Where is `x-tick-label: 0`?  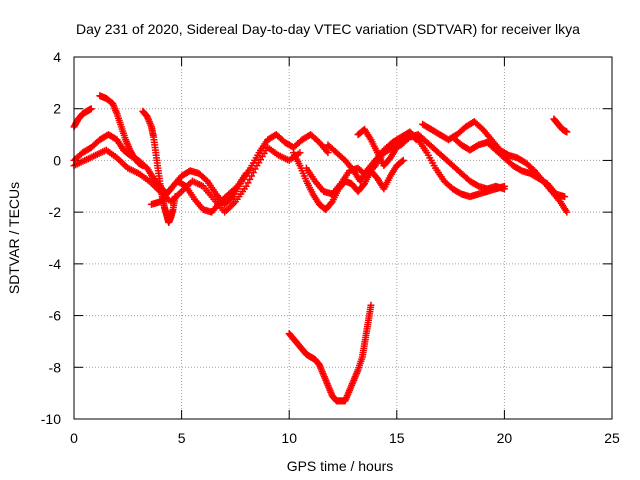 x-tick-label: 0 is located at coordinates (74, 438).